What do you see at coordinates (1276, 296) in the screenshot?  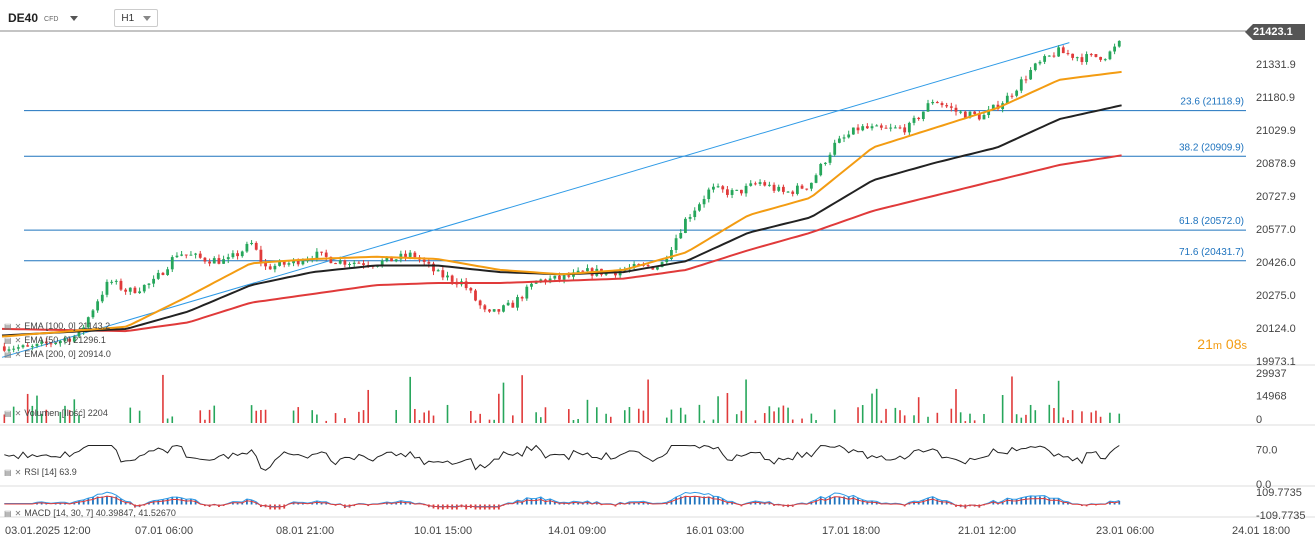 I see `y-tick-label: 20275.0` at bounding box center [1276, 296].